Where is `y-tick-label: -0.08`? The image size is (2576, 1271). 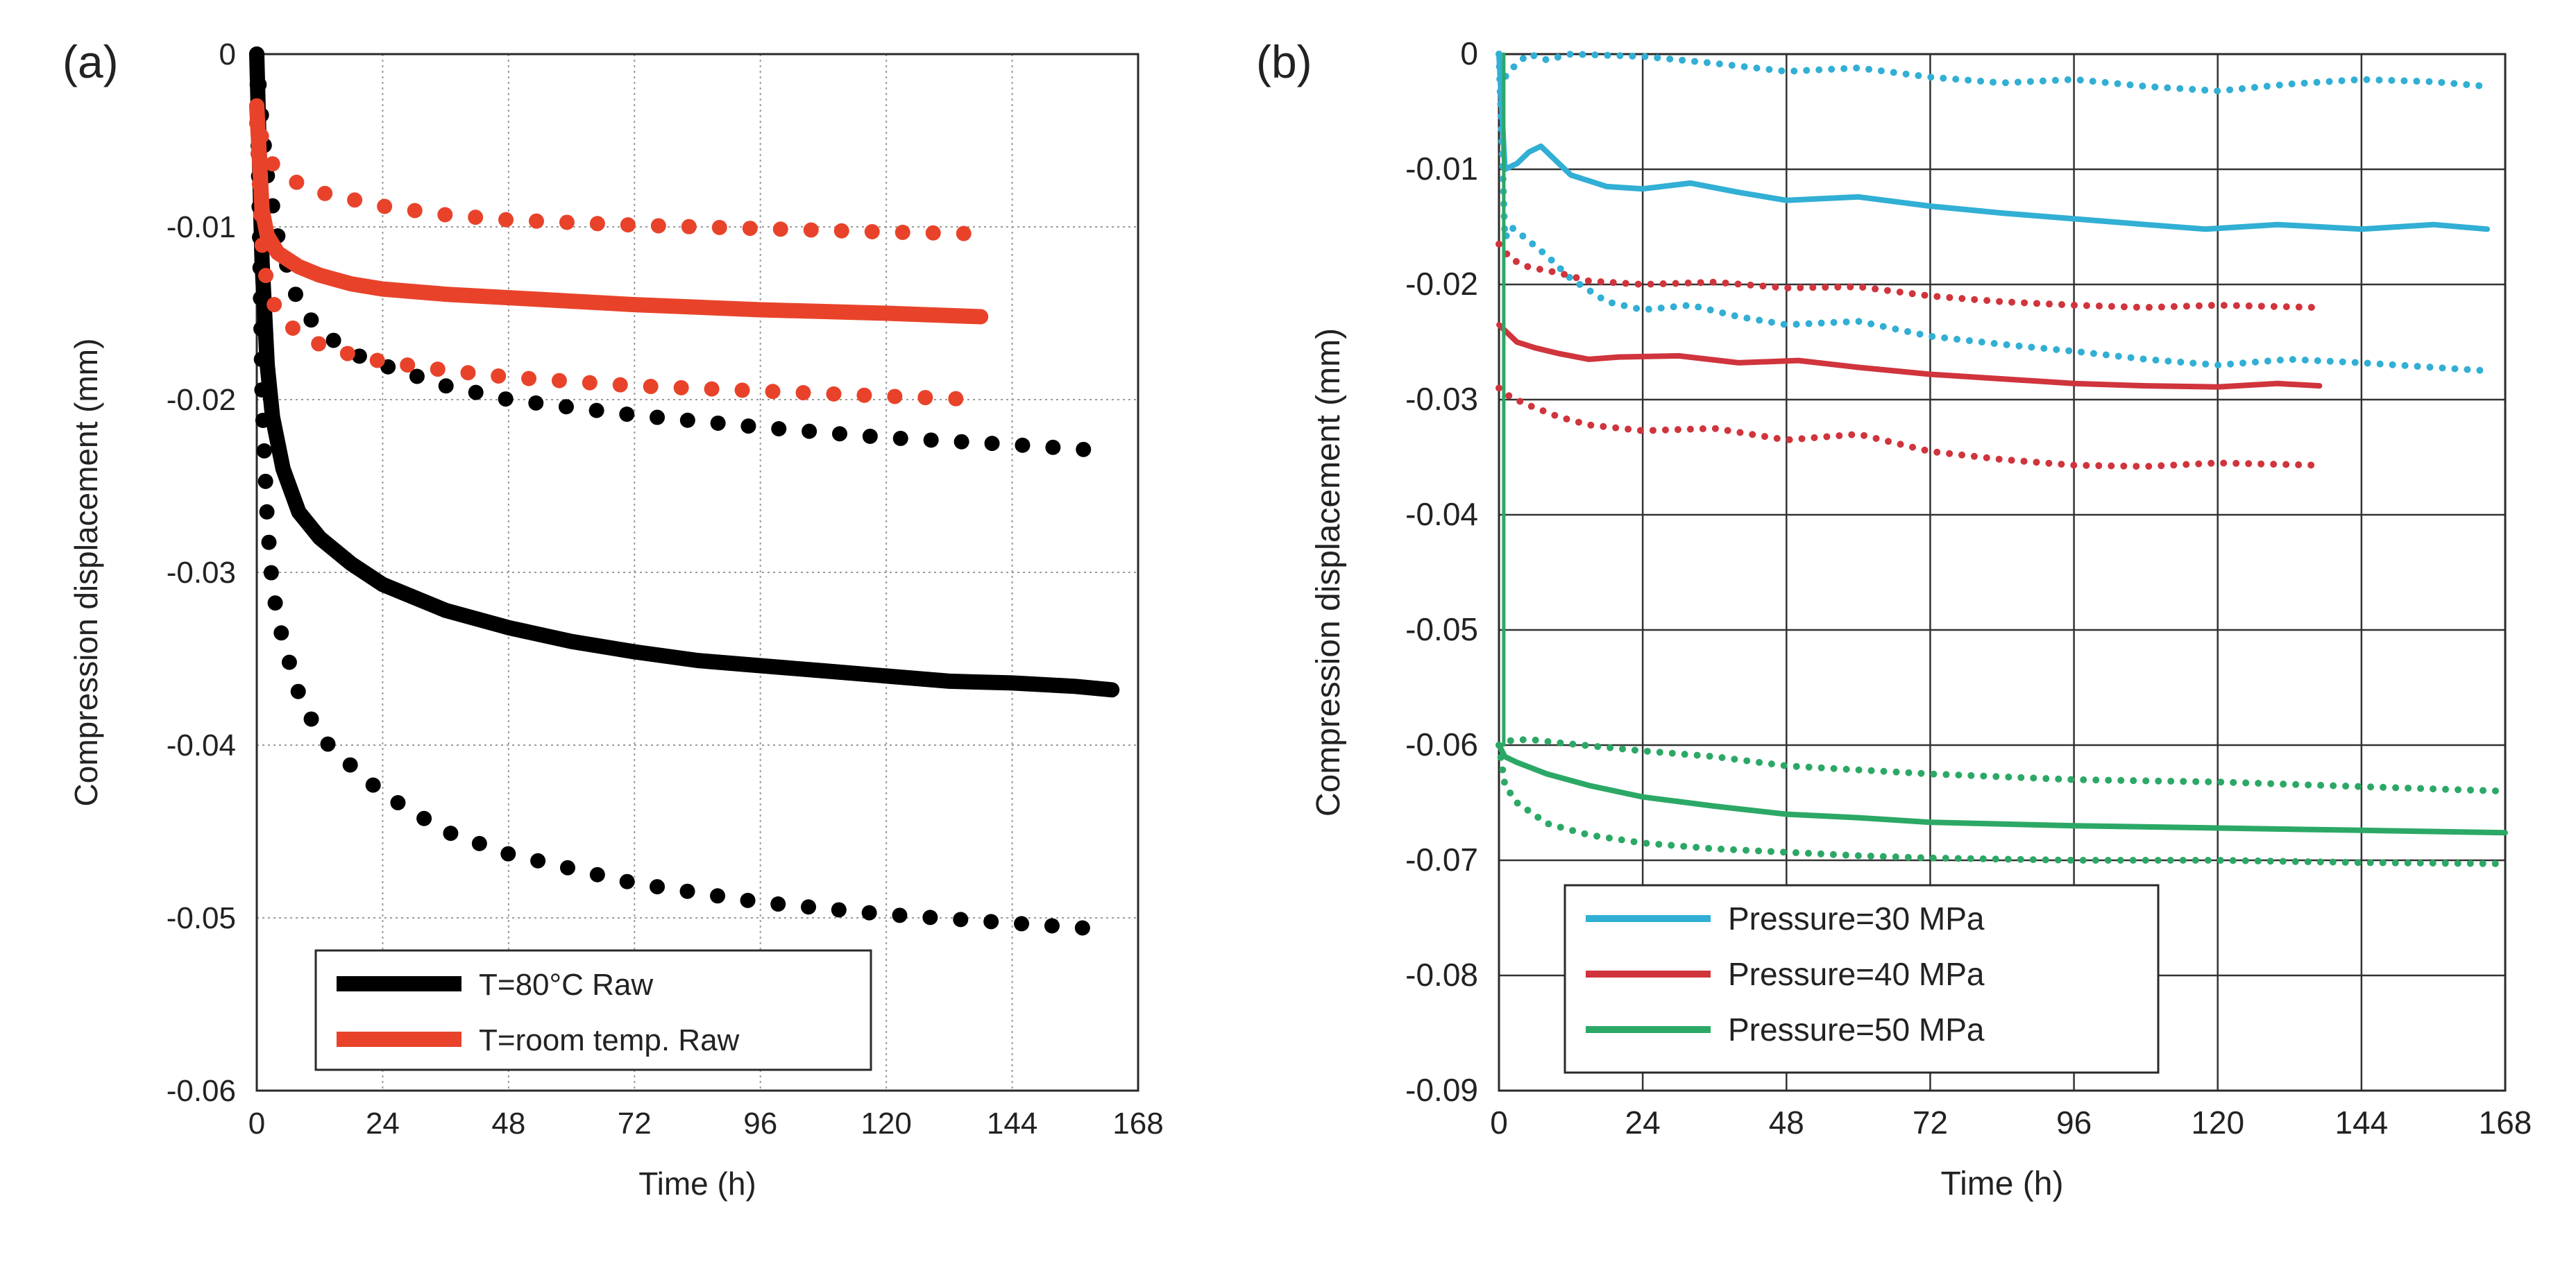 y-tick-label: -0.08 is located at coordinates (1441, 975).